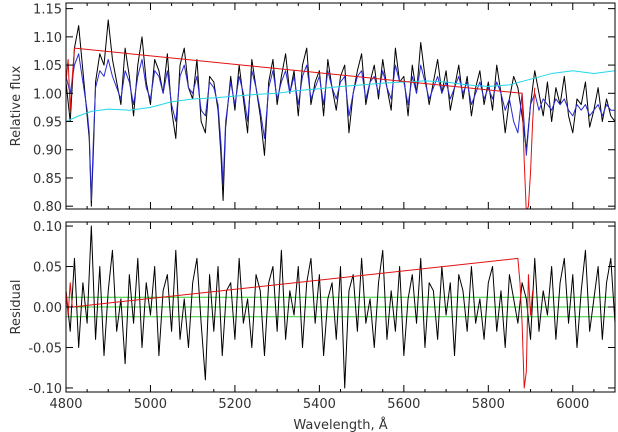 This screenshot has height=432, width=618. I want to click on top-ytick-label-5: 1.05, so click(47, 66).